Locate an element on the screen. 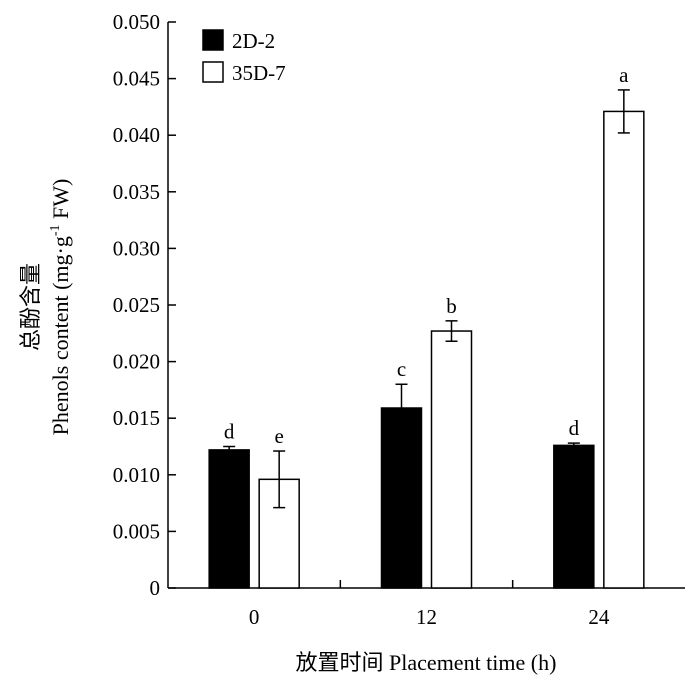 The width and height of the screenshot is (700, 694). y-tick-label: 0.030 is located at coordinates (136, 248).